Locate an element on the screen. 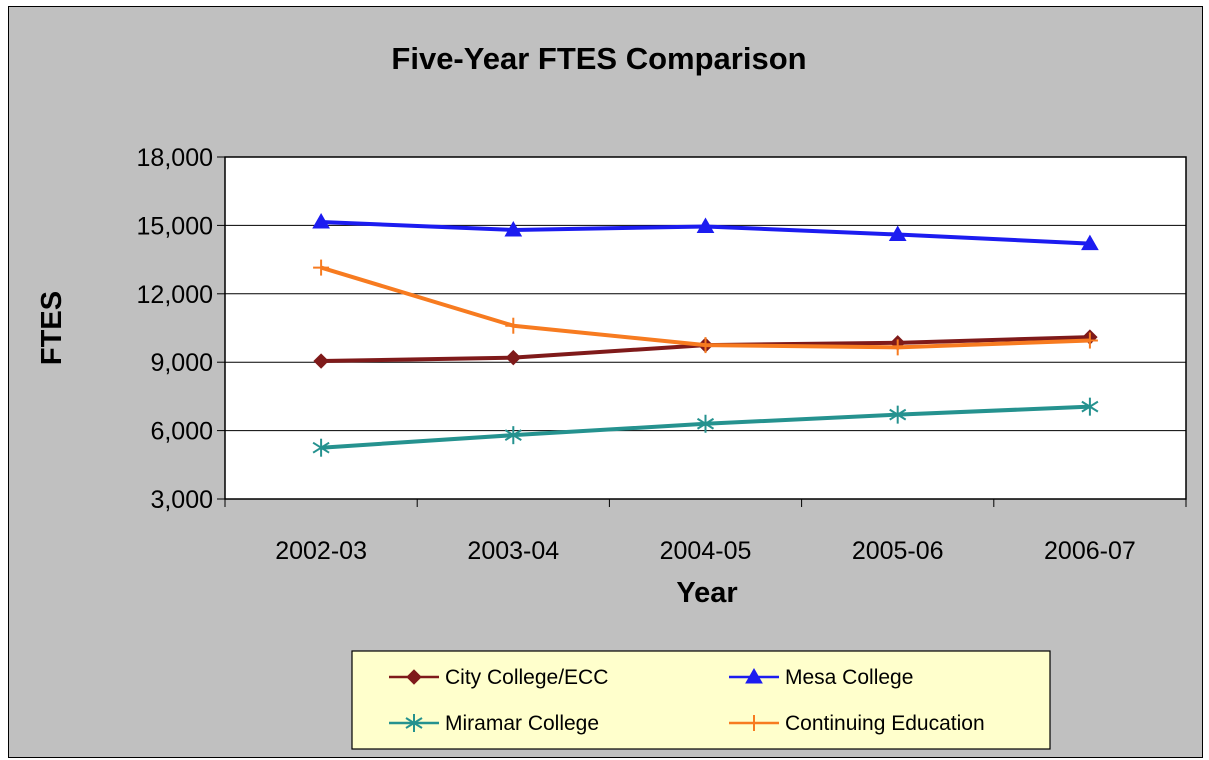 This screenshot has height=760, width=1209. x-axis-title: Year is located at coordinates (706, 593).